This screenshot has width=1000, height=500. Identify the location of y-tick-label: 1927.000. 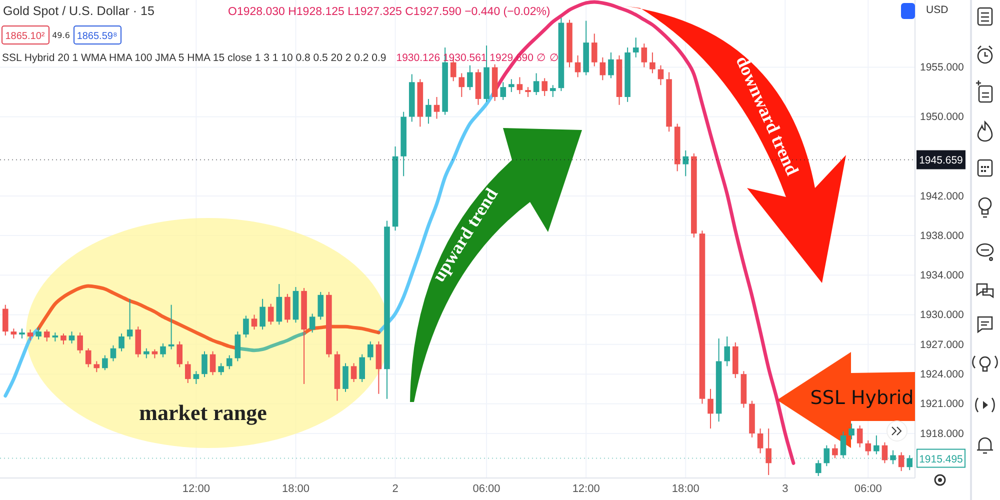
(942, 344).